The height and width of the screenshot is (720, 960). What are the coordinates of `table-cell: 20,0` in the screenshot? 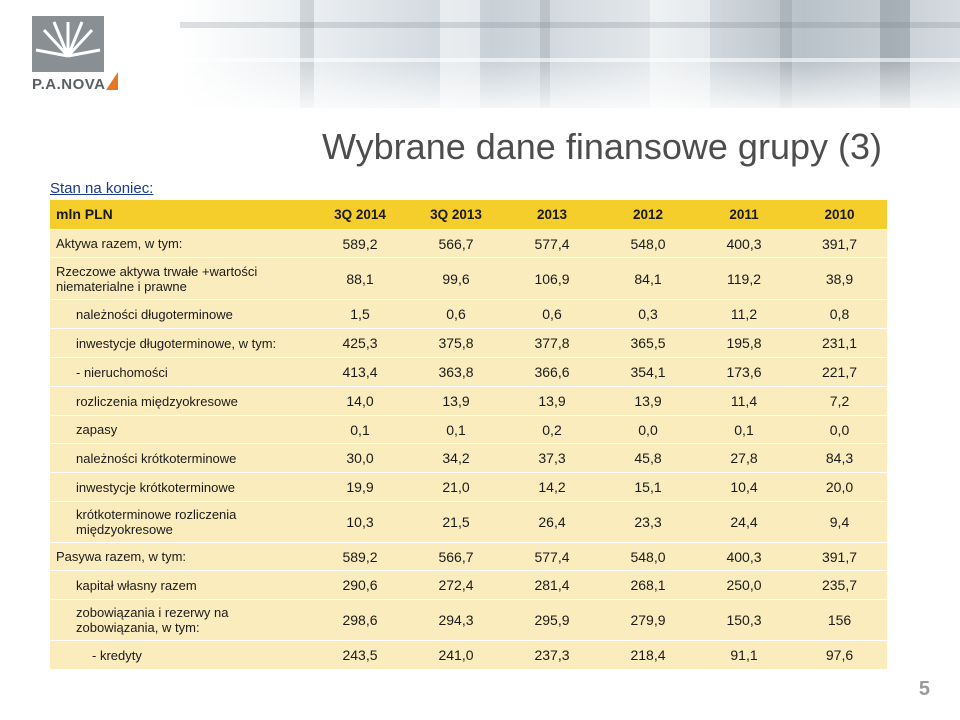 It's located at (839, 487).